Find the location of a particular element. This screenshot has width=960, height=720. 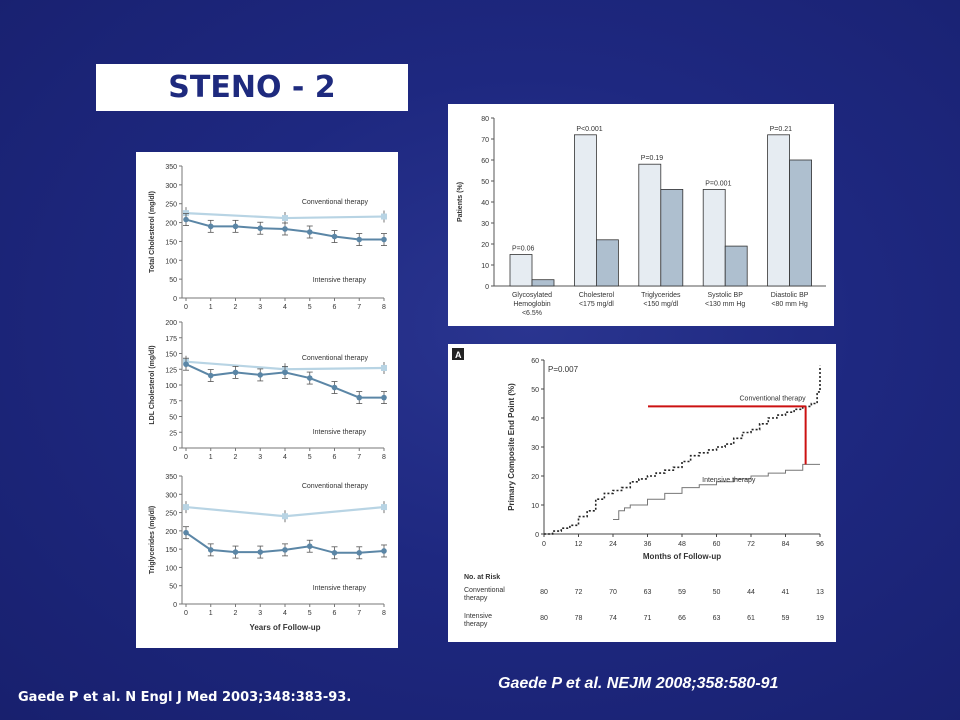

x-tick-label: 96 is located at coordinates (820, 544).